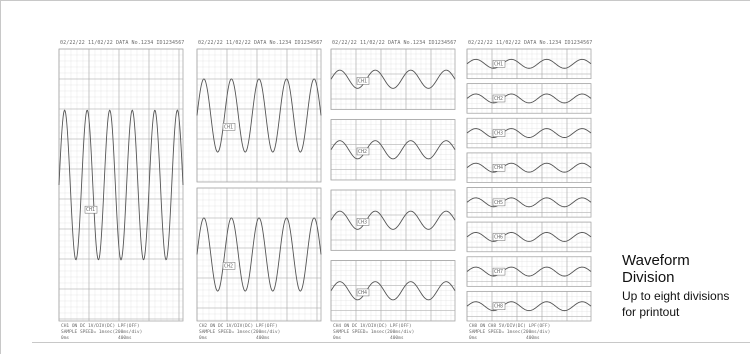  What do you see at coordinates (651, 312) in the screenshot?
I see `caption-subtitle-line-2: for printout` at bounding box center [651, 312].